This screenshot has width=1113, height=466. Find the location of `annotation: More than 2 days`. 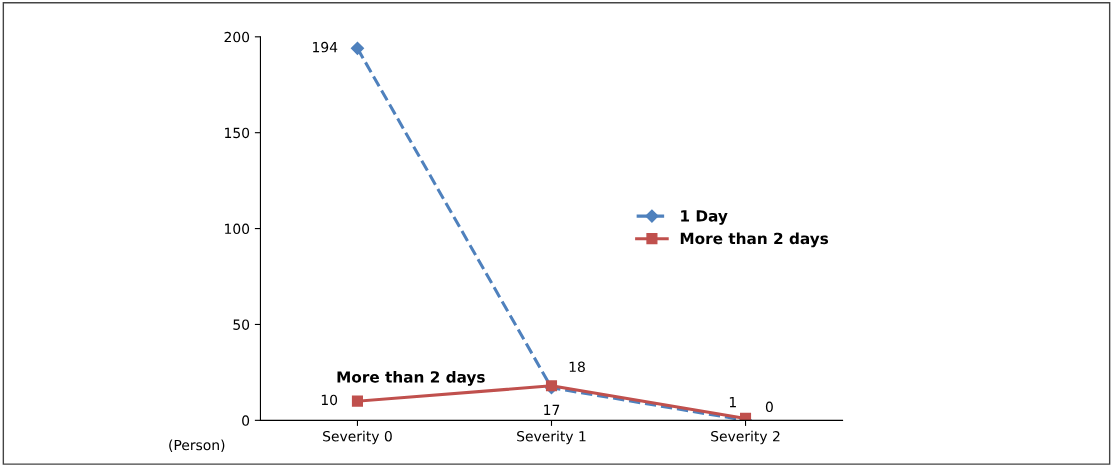

annotation: More than 2 days is located at coordinates (411, 378).